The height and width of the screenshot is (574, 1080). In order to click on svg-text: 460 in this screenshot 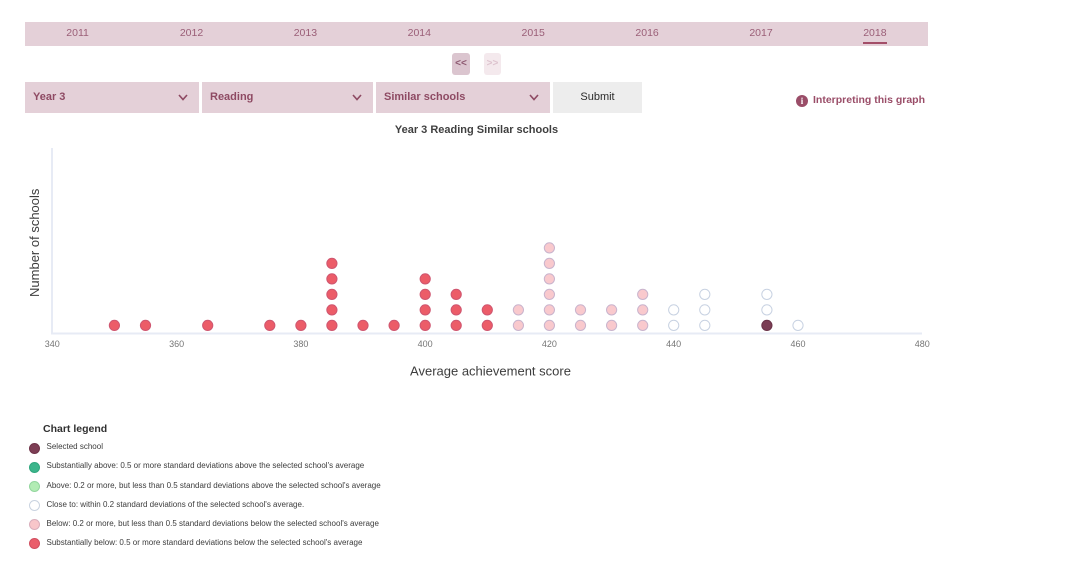, I will do `click(797, 344)`.